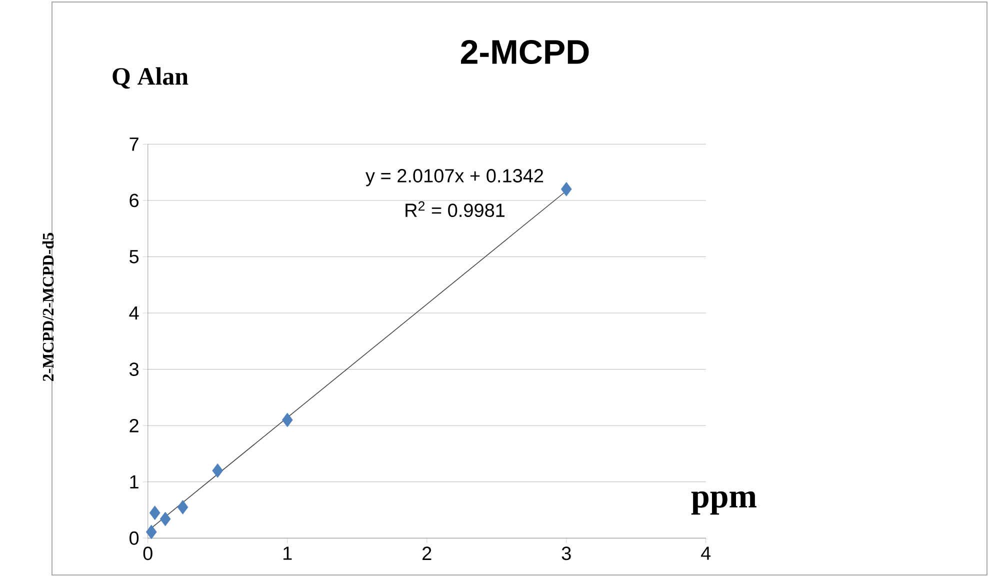 The height and width of the screenshot is (577, 989). Describe the element at coordinates (133, 369) in the screenshot. I see `y-tick-label: 3` at that location.